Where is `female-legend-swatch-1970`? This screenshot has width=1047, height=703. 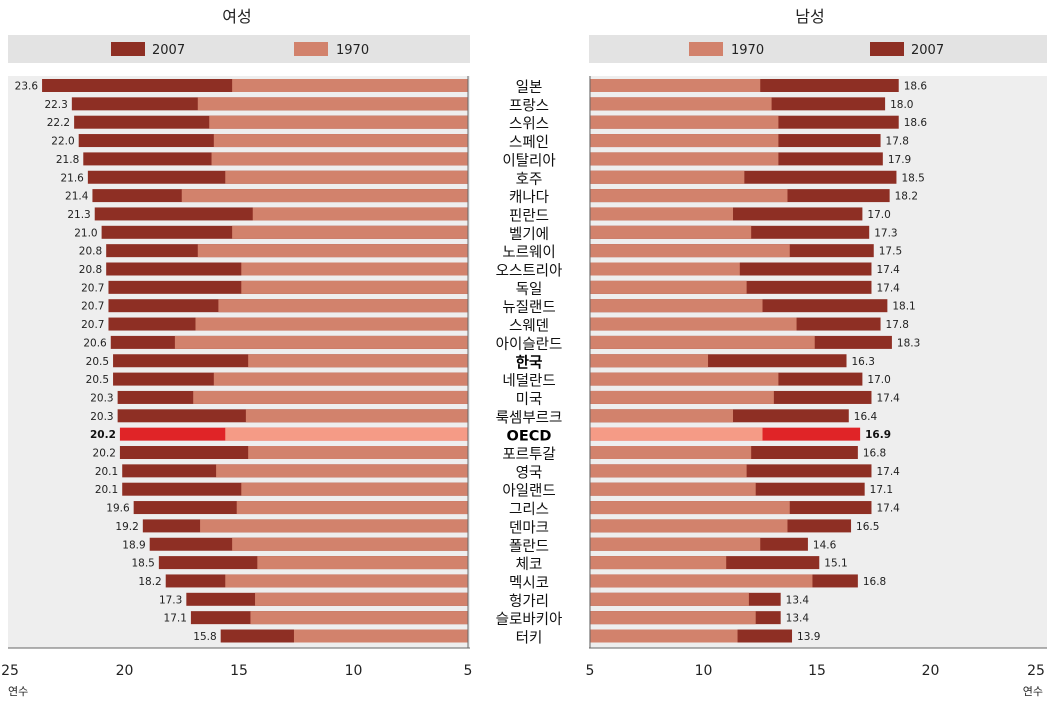 female-legend-swatch-1970 is located at coordinates (311, 49).